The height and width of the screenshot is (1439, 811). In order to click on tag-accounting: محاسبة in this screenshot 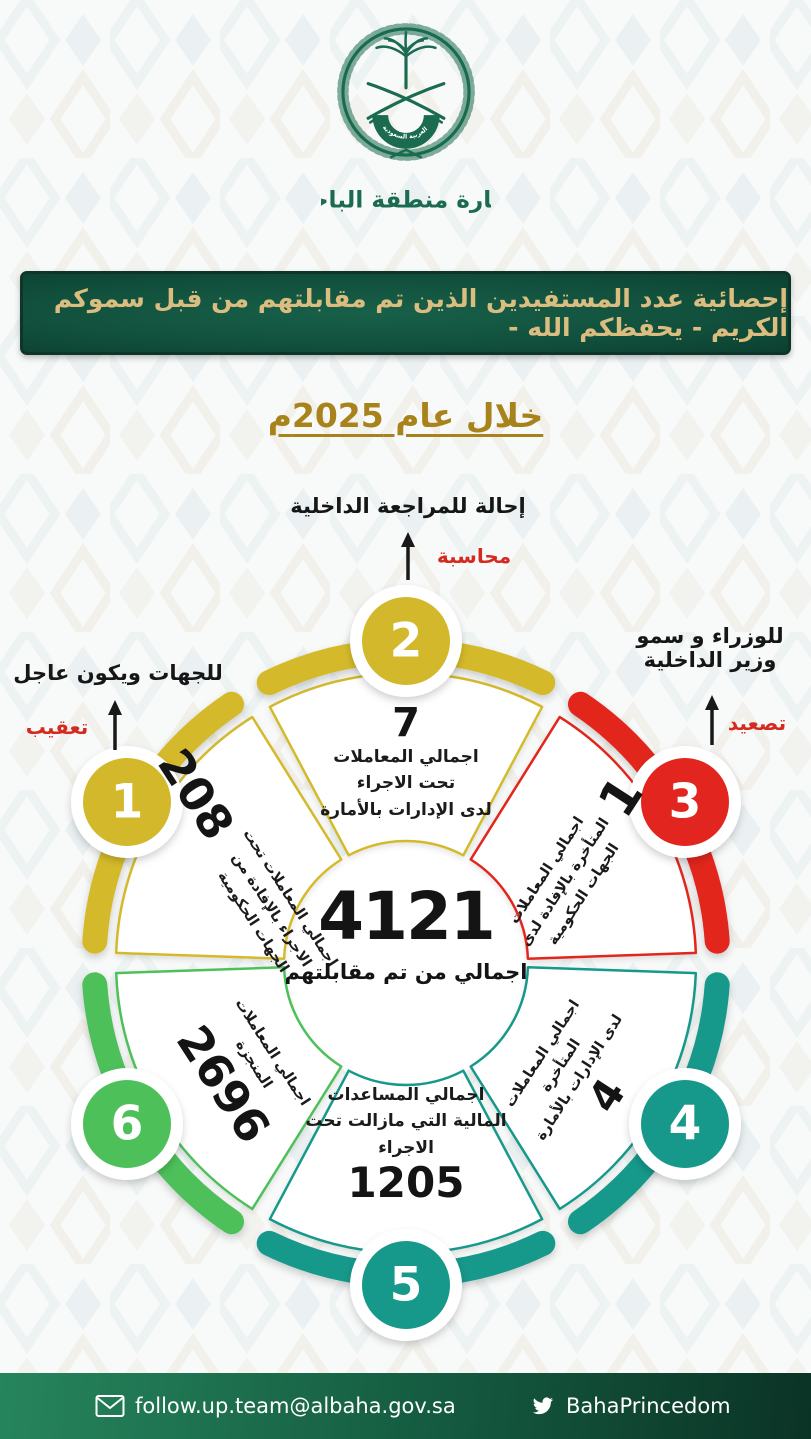, I will do `click(474, 556)`.